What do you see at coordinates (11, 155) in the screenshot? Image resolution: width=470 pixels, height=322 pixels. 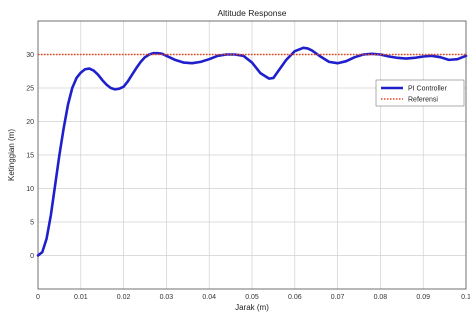 I see `y-axis-label: Ketinggian (m)` at bounding box center [11, 155].